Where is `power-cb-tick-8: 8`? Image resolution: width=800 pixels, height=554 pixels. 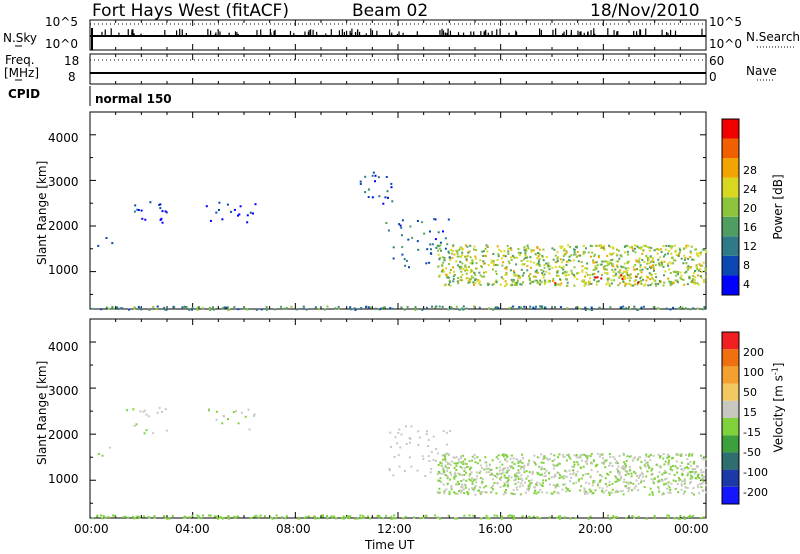
power-cb-tick-8: 8 is located at coordinates (746, 265).